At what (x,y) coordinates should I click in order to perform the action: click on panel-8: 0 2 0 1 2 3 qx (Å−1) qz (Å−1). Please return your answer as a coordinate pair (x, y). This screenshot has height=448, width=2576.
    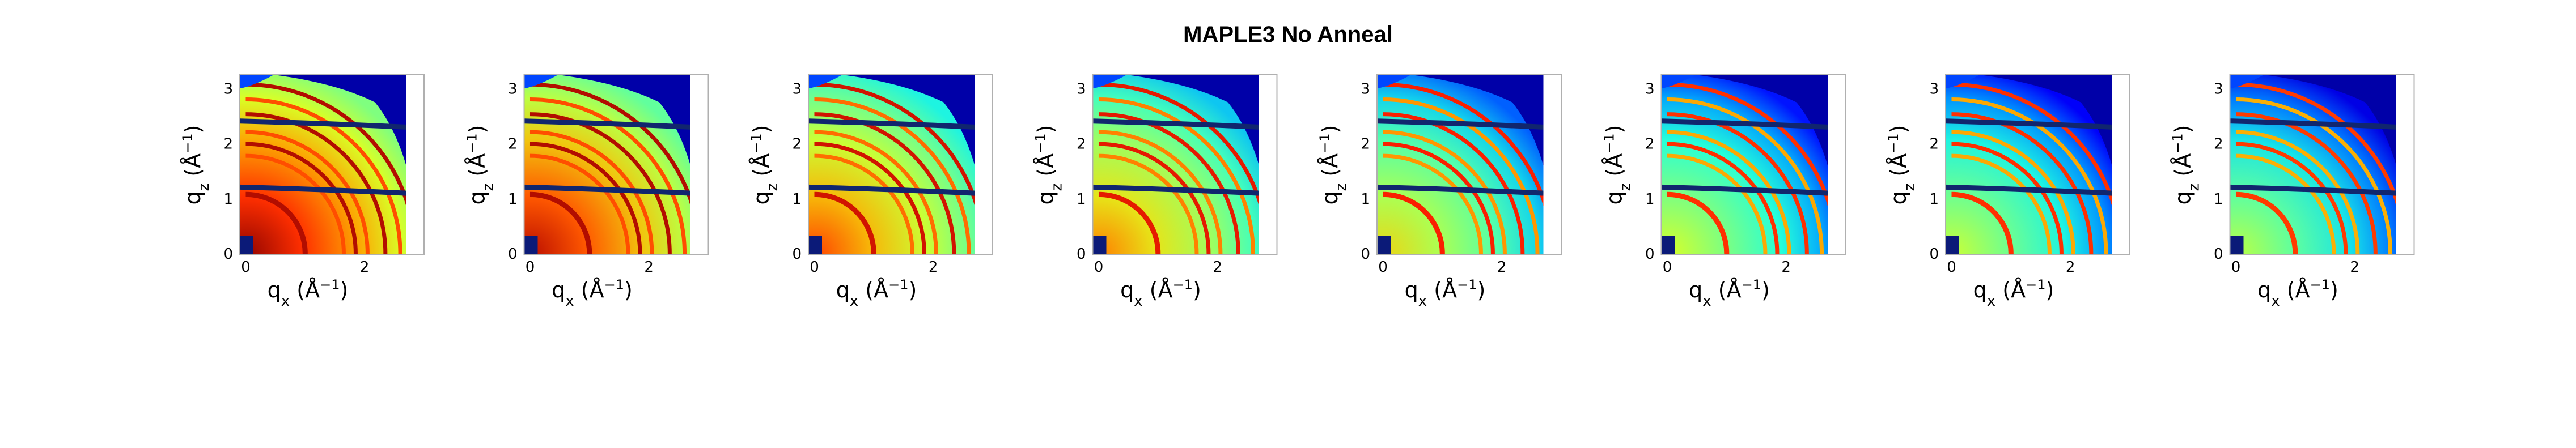
    Looking at the image, I should click on (2292, 192).